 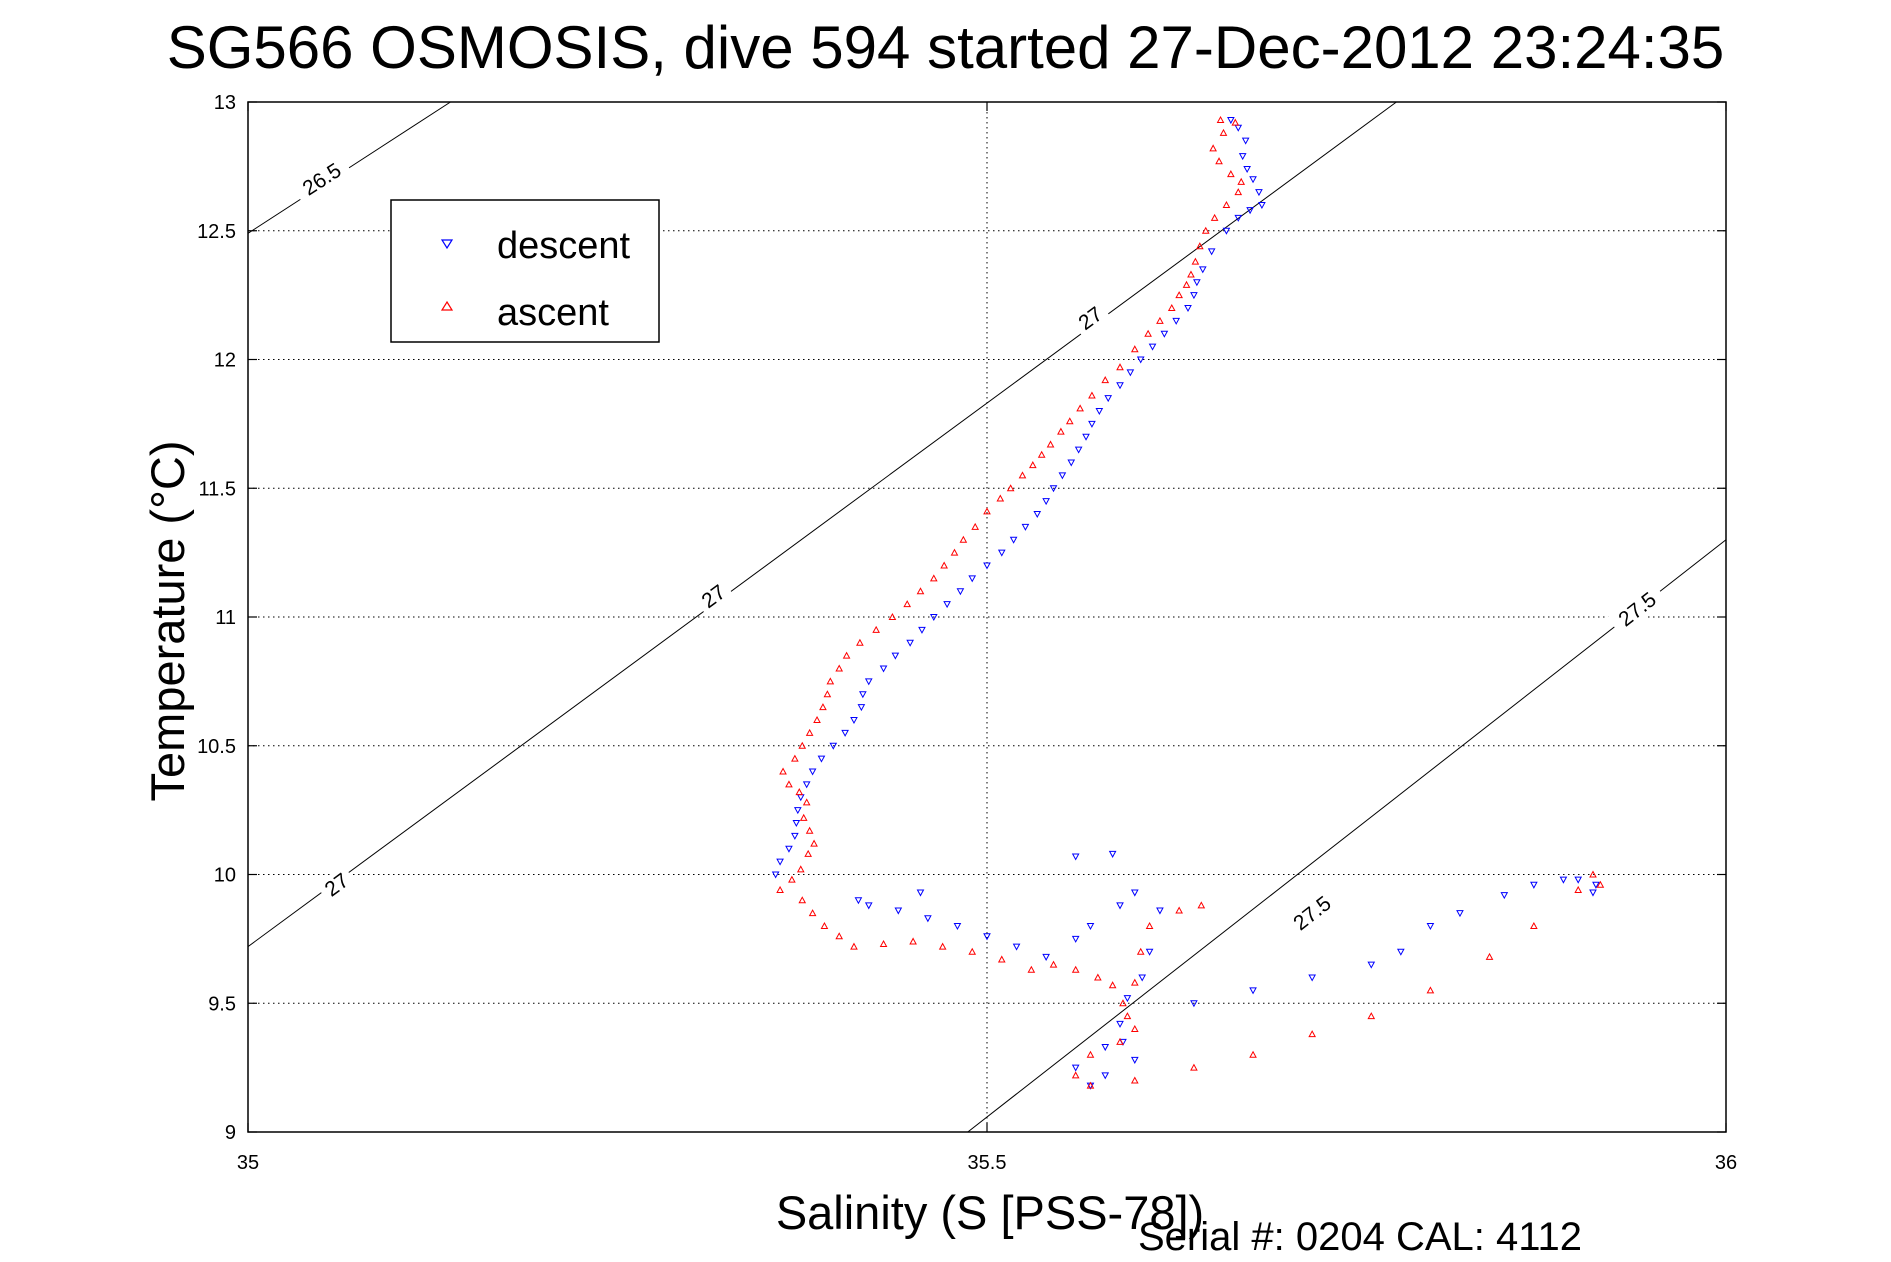 I want to click on x-tick-label: 36, so click(x=1726, y=1163).